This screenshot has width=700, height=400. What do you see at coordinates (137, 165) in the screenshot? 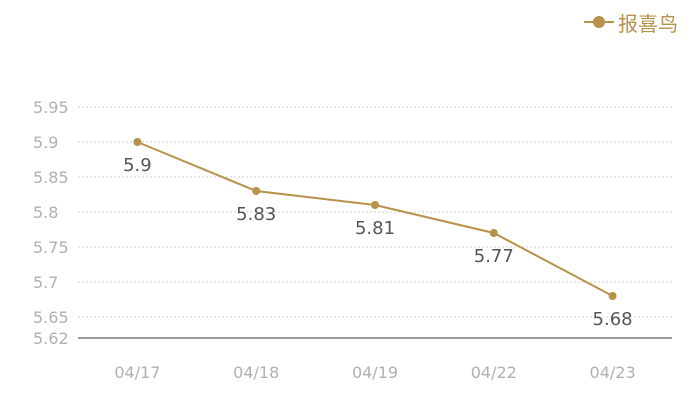
I see `data-label: 5.9` at bounding box center [137, 165].